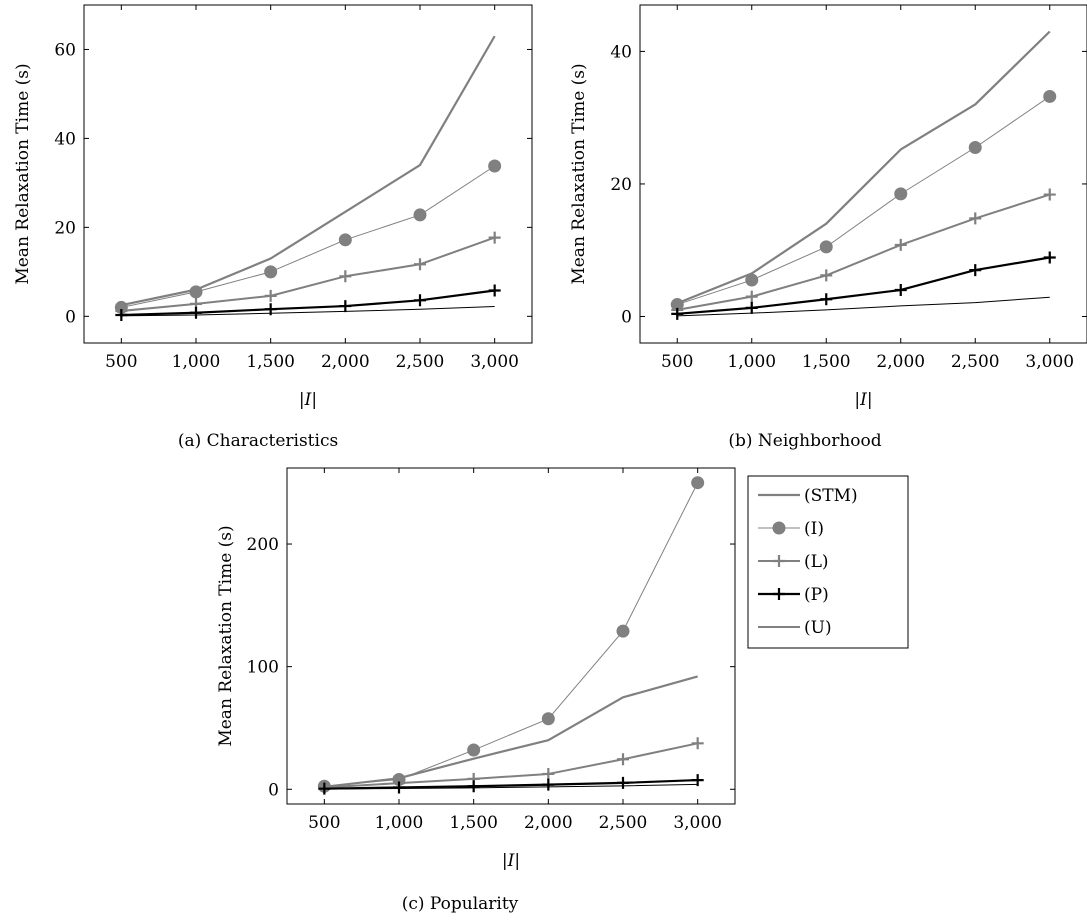 This screenshot has width=1087, height=922. Describe the element at coordinates (795, 628) in the screenshot. I see `legend-entry-u: (U)` at that location.